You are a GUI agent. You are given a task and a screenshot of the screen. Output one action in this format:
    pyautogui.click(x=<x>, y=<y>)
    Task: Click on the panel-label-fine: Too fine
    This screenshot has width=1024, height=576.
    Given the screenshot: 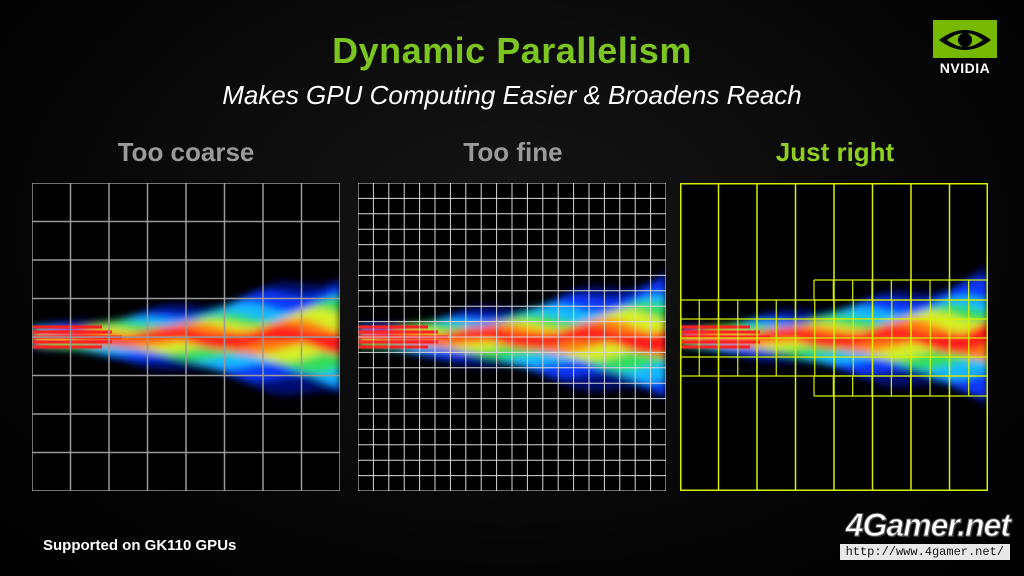 What is the action you would take?
    pyautogui.click(x=513, y=152)
    